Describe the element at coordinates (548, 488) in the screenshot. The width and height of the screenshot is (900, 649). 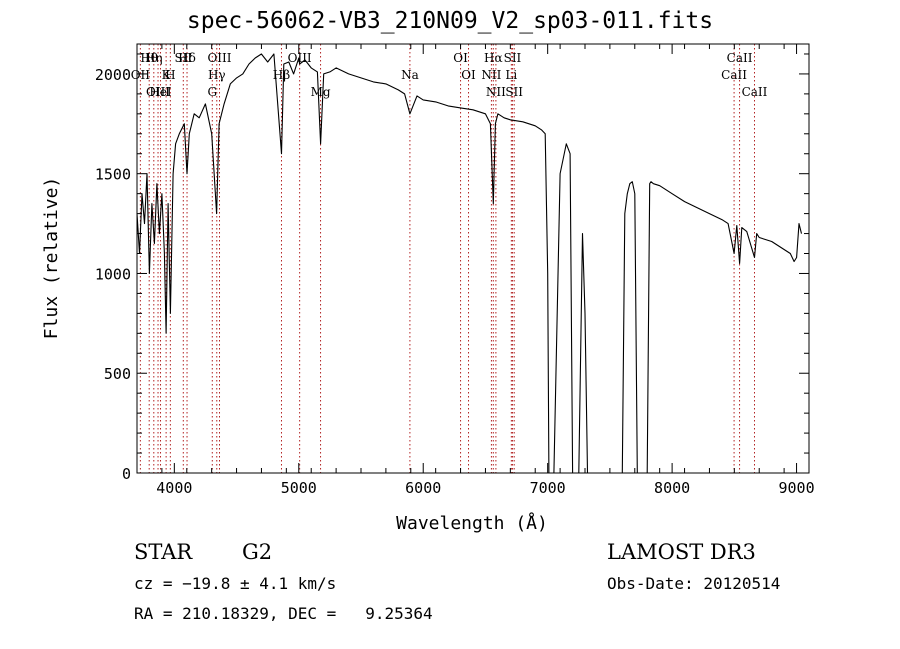
I see `x-tick-label: 7000` at that location.